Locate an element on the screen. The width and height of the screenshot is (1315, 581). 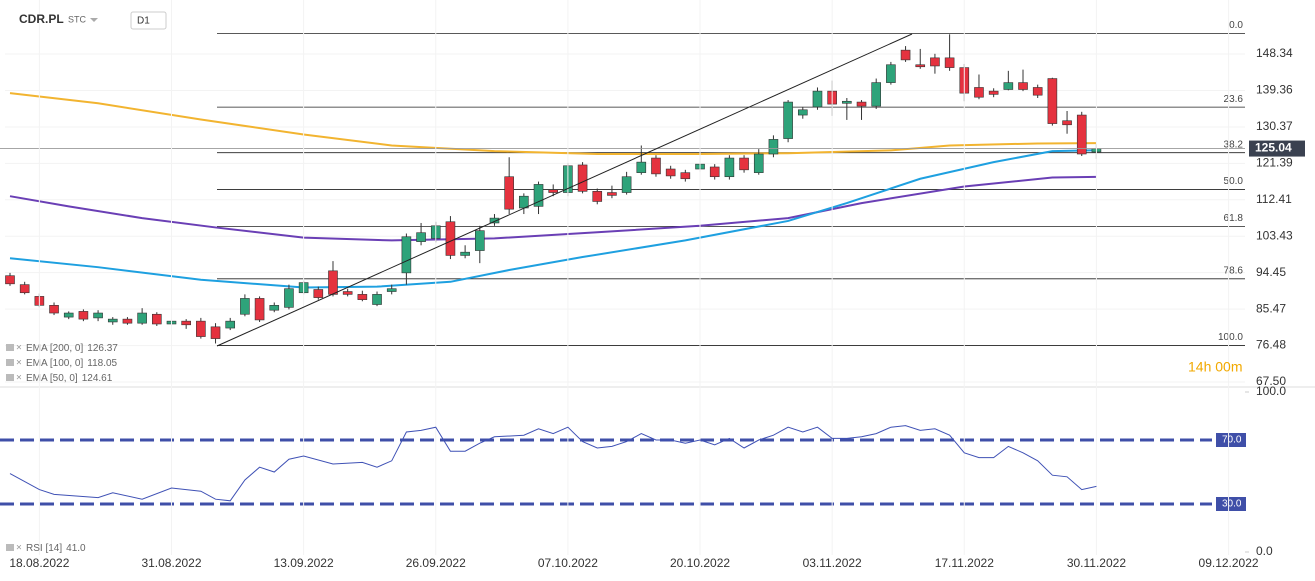
legend-name: EMA [200, 0] is located at coordinates (54, 348).